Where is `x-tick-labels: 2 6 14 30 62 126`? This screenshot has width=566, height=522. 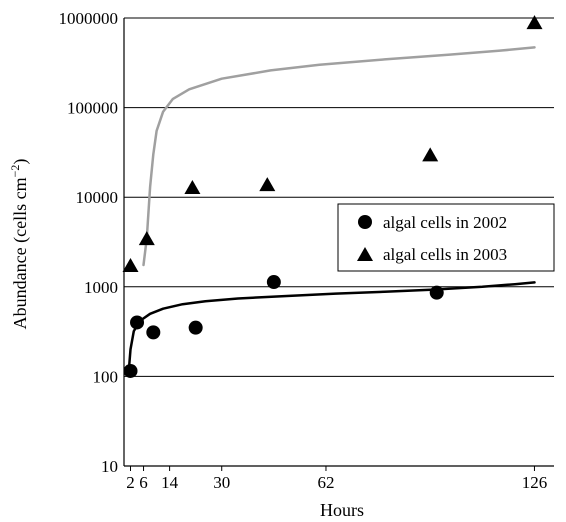
x-tick-labels: 2 6 14 30 62 126 is located at coordinates (336, 482).